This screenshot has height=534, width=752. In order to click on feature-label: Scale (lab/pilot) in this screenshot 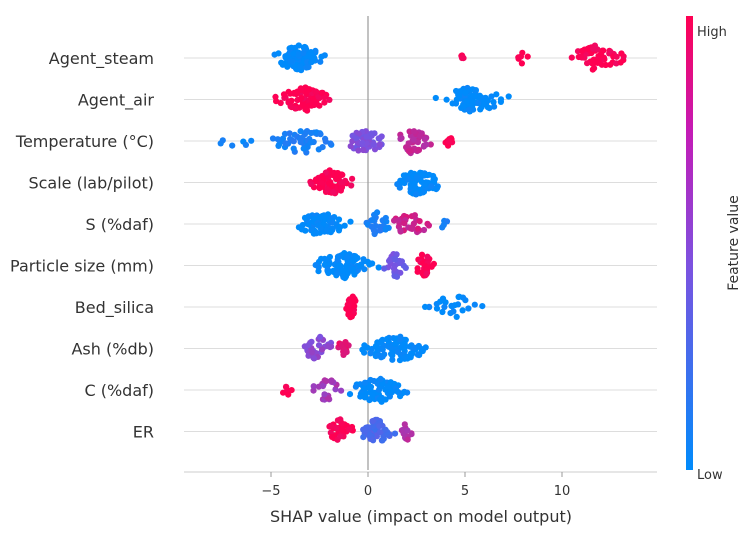, I will do `click(91, 183)`.